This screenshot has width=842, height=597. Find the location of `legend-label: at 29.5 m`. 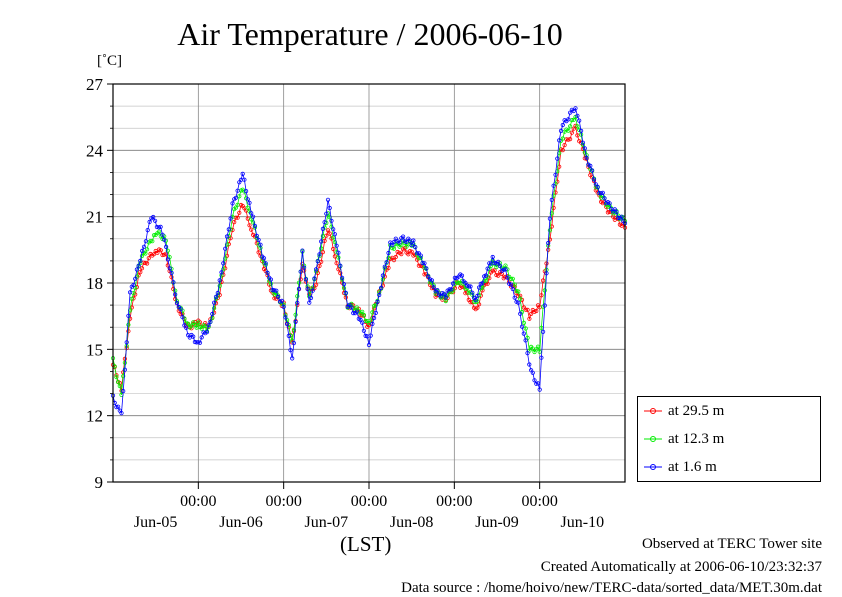

legend-label: at 29.5 m is located at coordinates (696, 411).